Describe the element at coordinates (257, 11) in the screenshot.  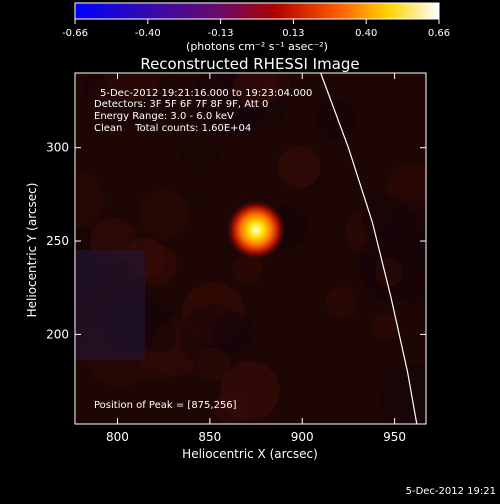
I see `colorbar-gradient` at that location.